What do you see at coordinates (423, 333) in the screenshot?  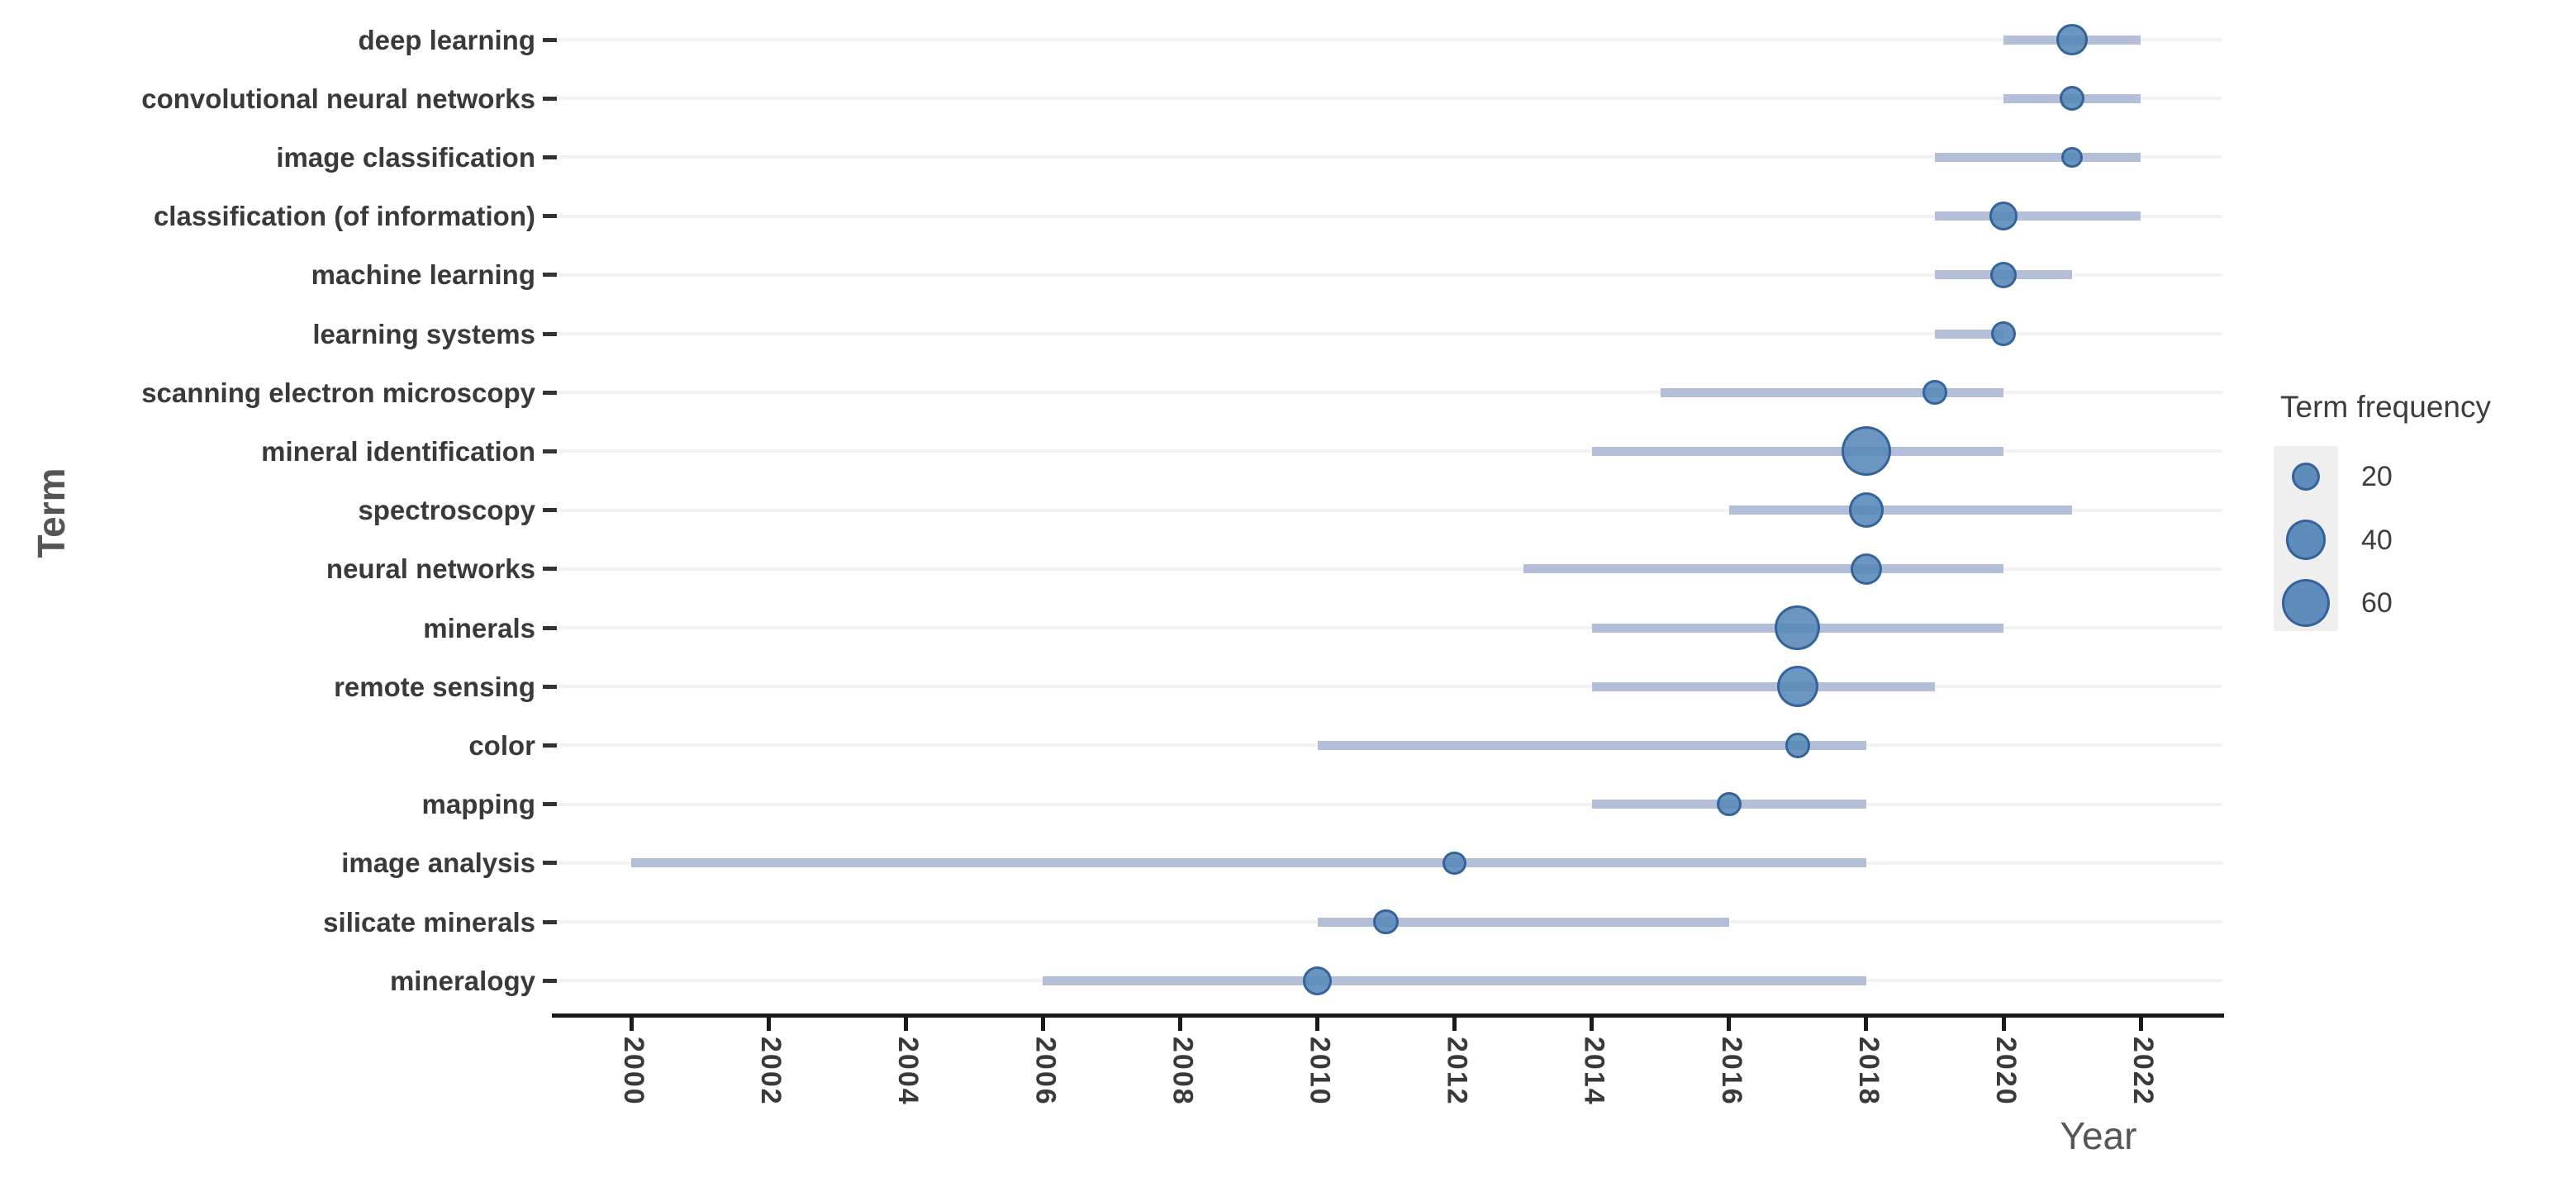 I see `term-label: learning systems` at bounding box center [423, 333].